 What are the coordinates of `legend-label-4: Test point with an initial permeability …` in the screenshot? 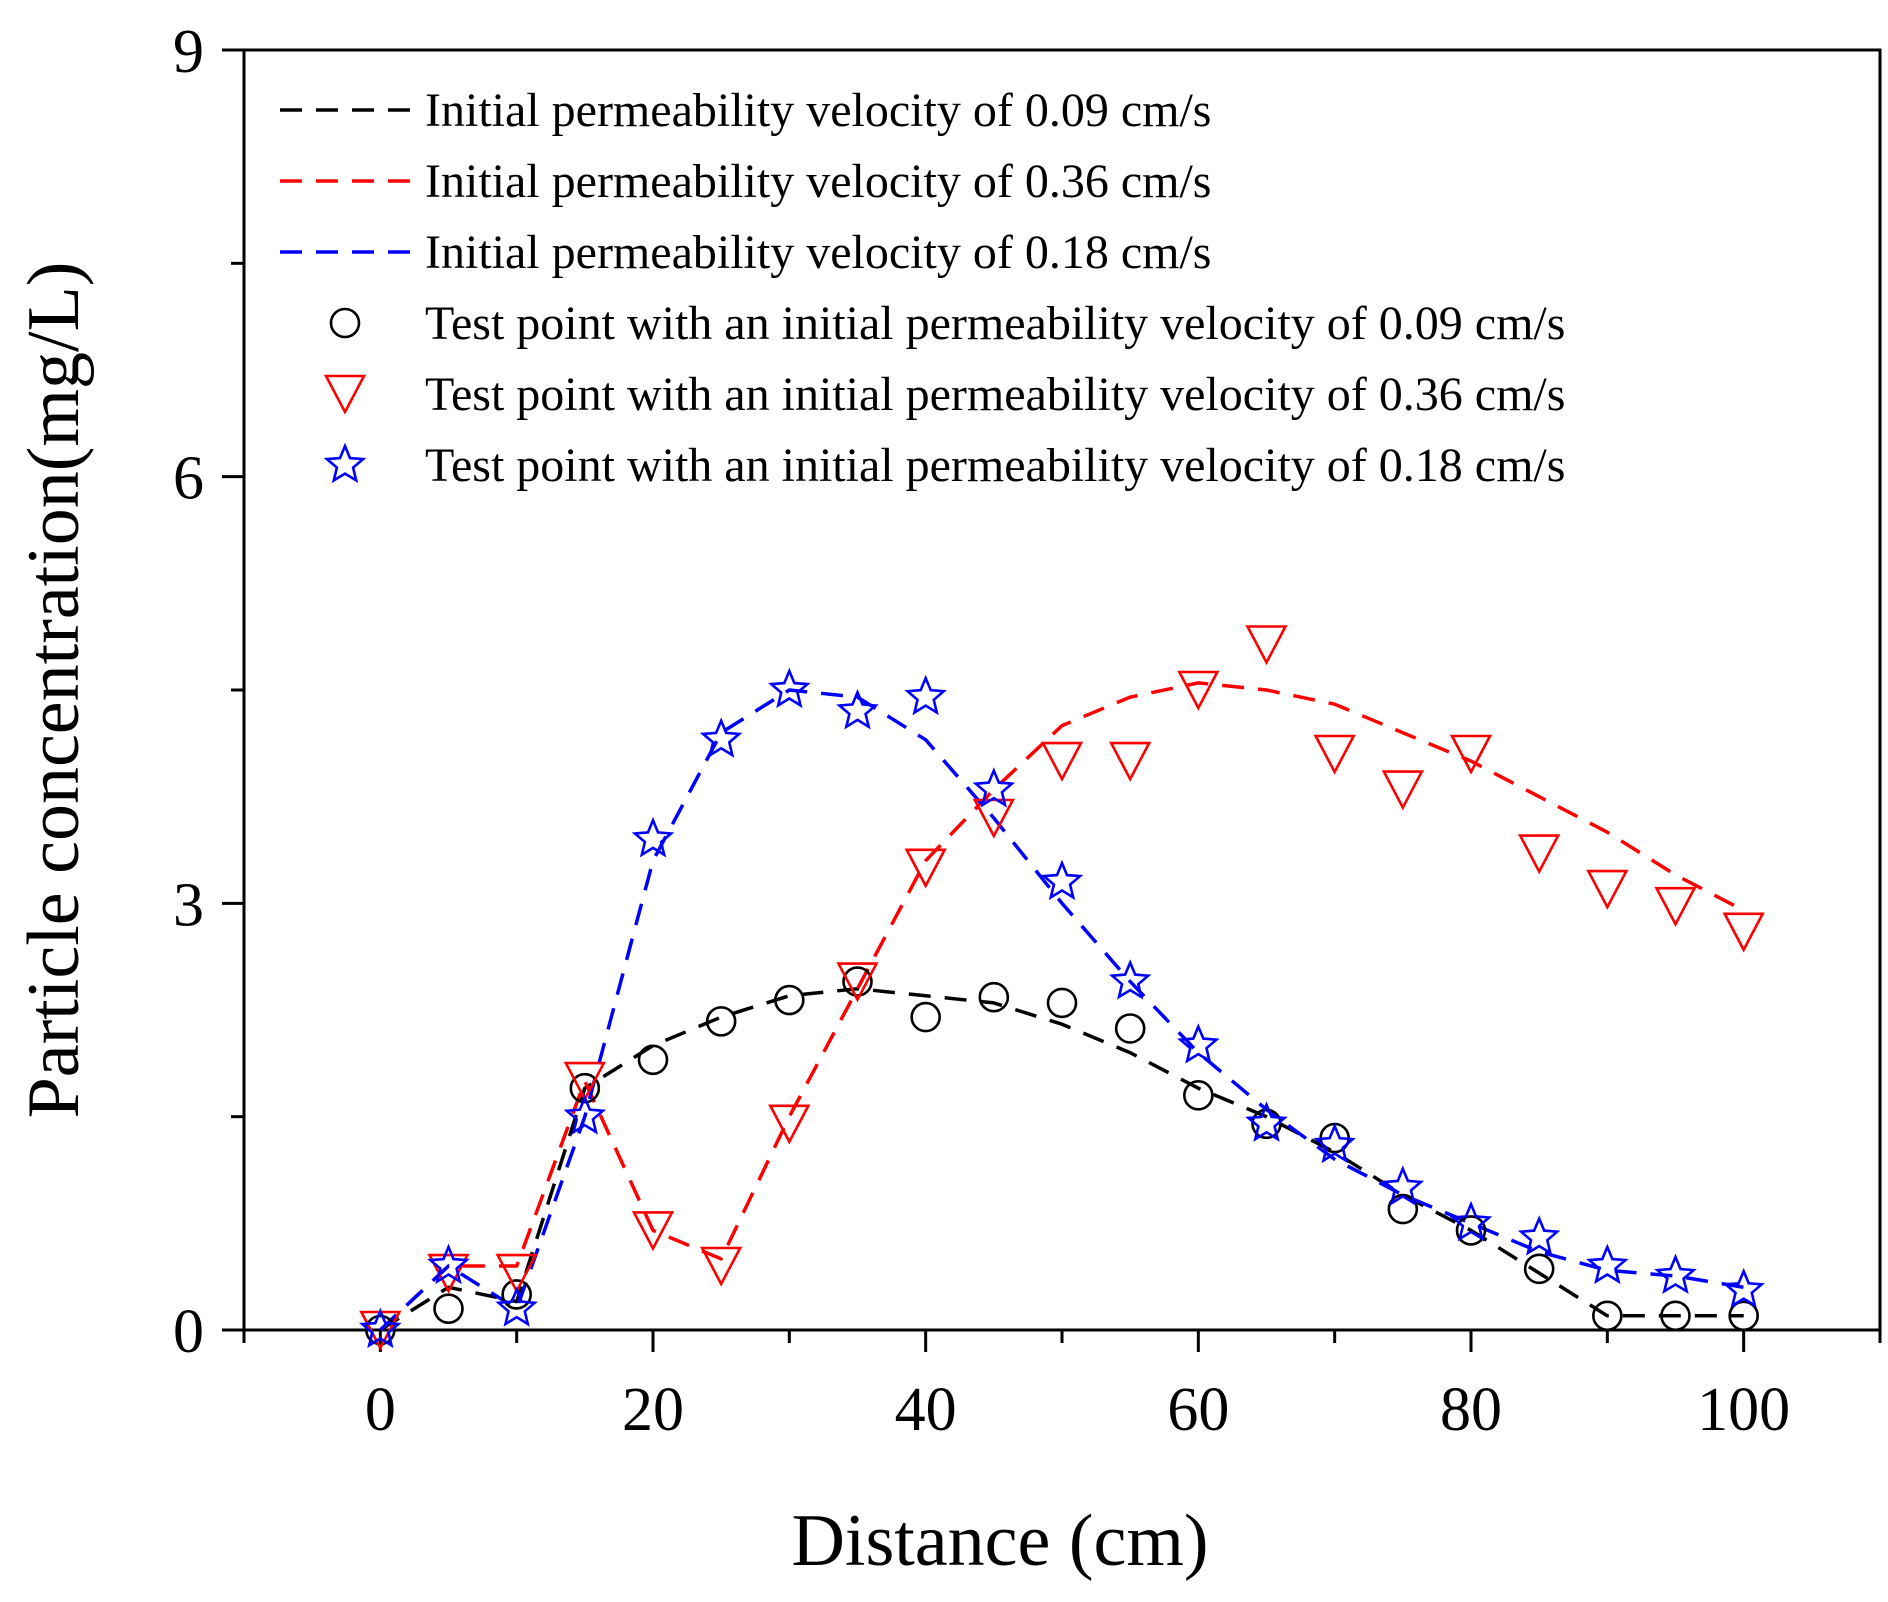 It's located at (995, 394).